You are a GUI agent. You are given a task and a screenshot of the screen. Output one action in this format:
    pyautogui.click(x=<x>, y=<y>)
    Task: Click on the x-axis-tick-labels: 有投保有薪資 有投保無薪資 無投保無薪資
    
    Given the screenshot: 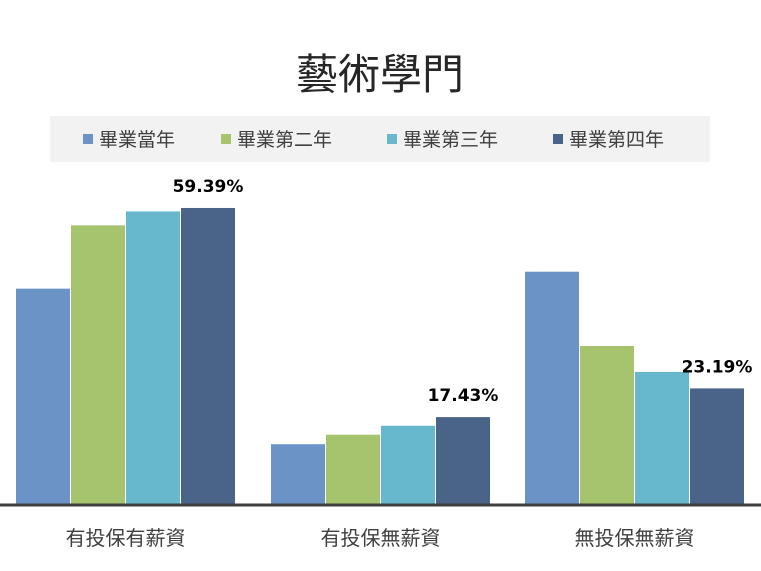 What is the action you would take?
    pyautogui.click(x=380, y=538)
    